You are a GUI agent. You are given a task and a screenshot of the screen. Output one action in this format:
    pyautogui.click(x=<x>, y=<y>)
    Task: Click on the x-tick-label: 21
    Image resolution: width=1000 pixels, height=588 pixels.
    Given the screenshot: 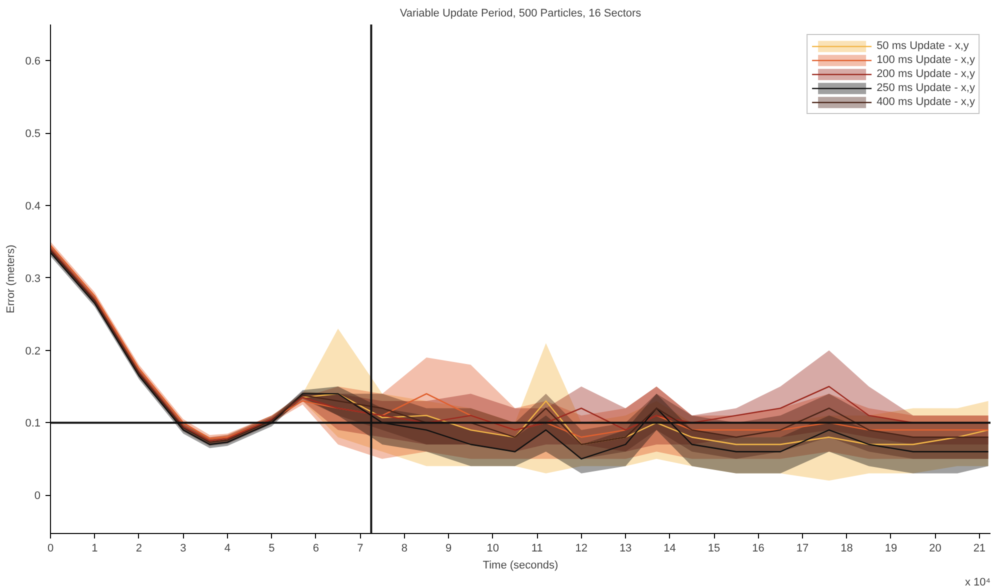 What is the action you would take?
    pyautogui.click(x=979, y=548)
    